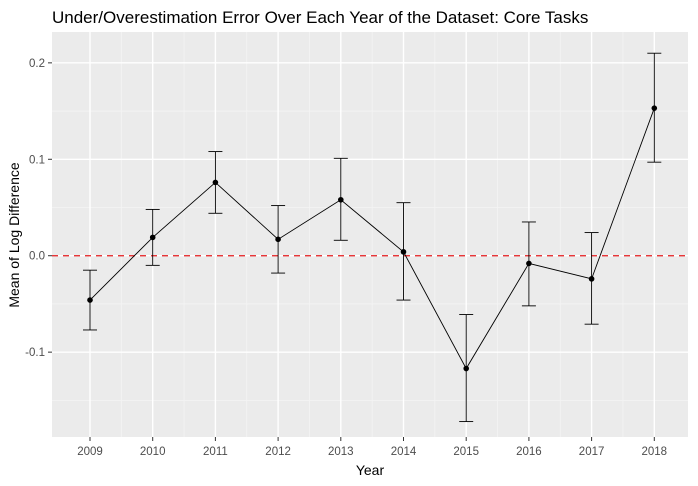 This screenshot has width=698, height=486. I want to click on x-axis-label: Year, so click(370, 470).